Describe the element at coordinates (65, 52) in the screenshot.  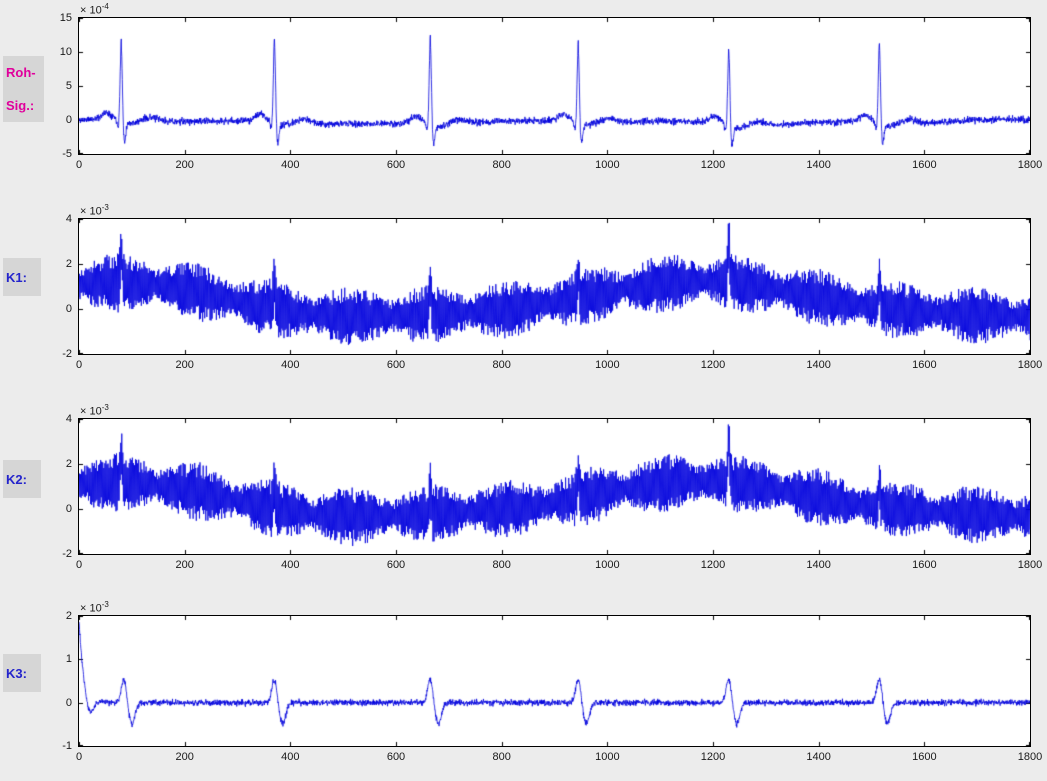
I see `y-tick-label: 10` at that location.